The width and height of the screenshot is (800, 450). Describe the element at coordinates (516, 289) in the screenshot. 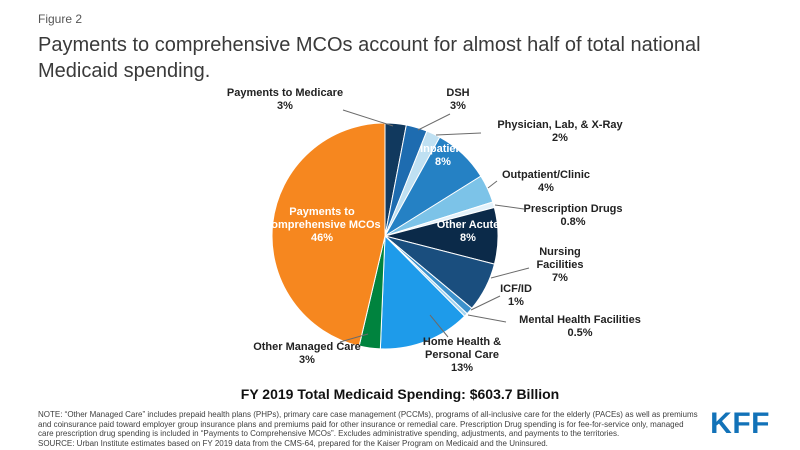

I see `pie-label-text: ICF/ID` at that location.